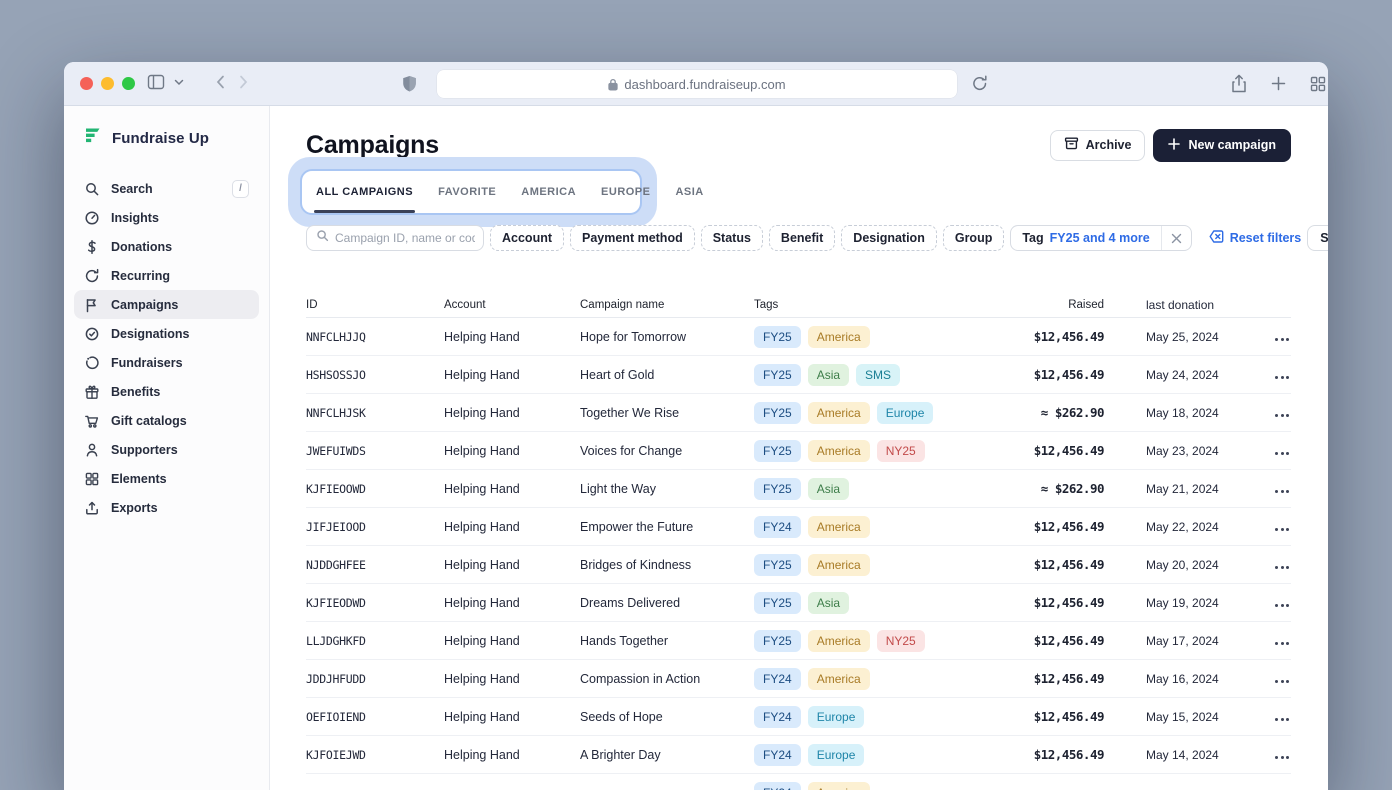 This screenshot has height=790, width=1392. I want to click on sidebar-item-fundraisers: Fundraisers, so click(166, 362).